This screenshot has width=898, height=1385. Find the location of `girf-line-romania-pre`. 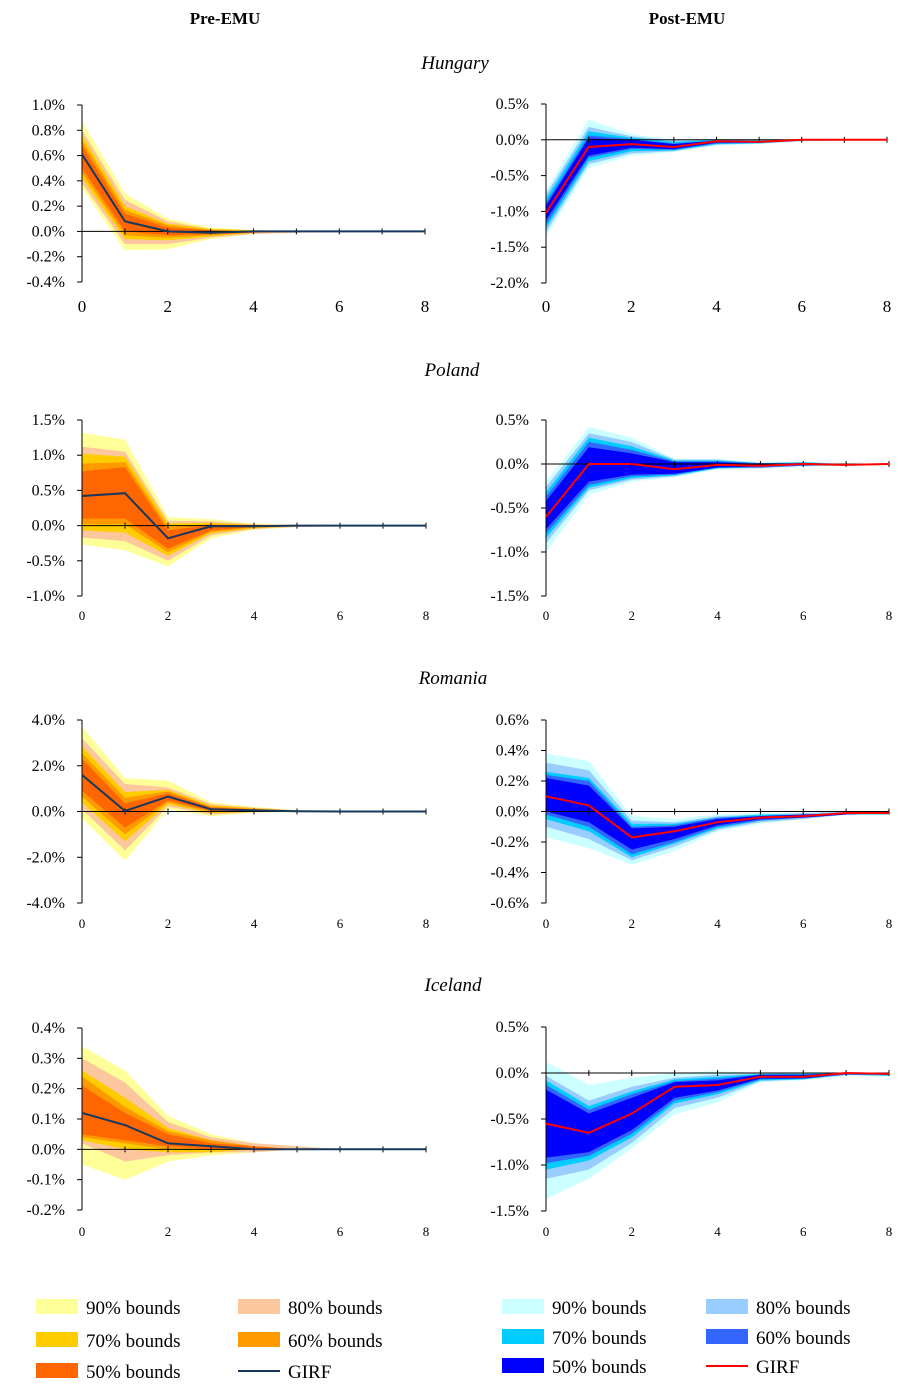

girf-line-romania-pre is located at coordinates (253, 793).